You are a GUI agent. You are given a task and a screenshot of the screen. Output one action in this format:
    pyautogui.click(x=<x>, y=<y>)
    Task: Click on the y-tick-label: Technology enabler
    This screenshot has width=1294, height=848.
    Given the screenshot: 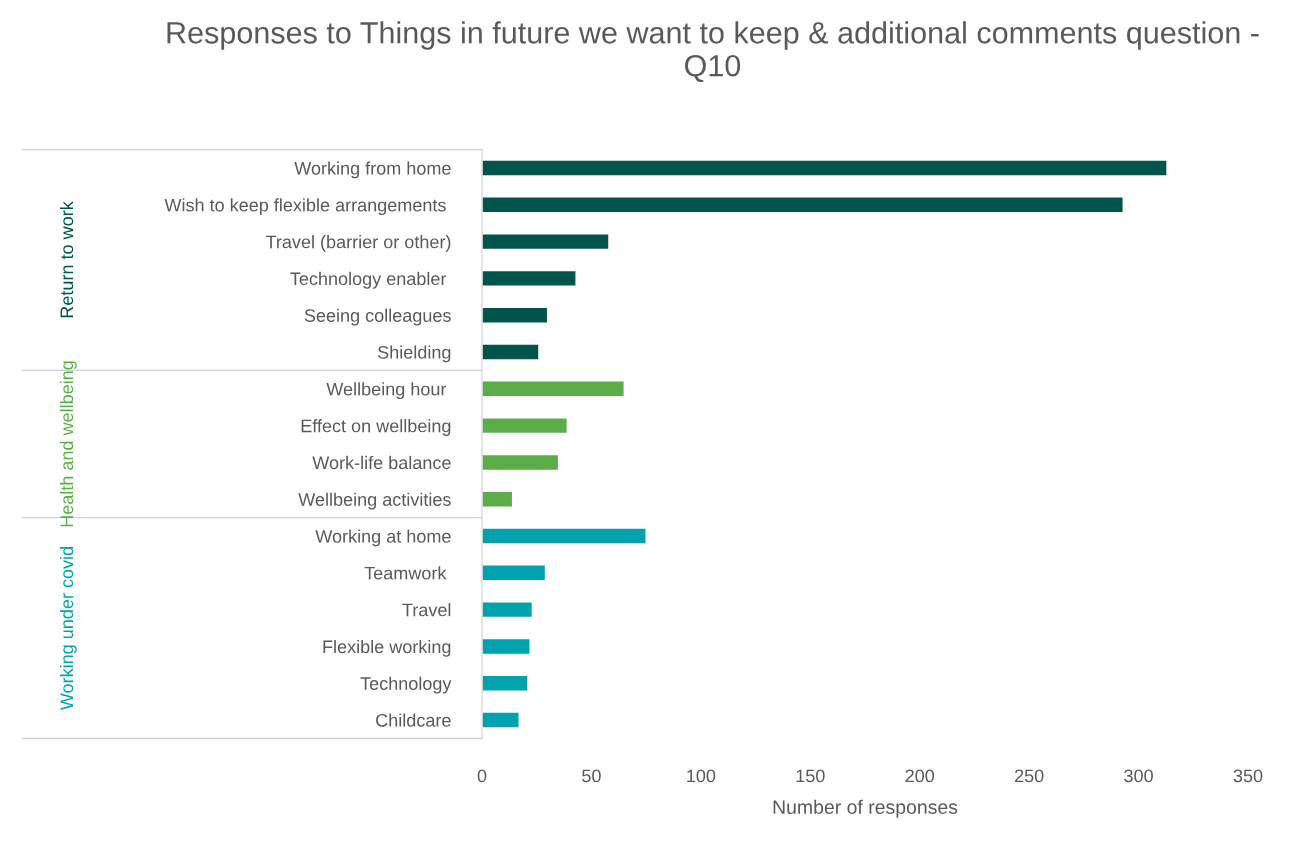 What is the action you would take?
    pyautogui.click(x=368, y=280)
    